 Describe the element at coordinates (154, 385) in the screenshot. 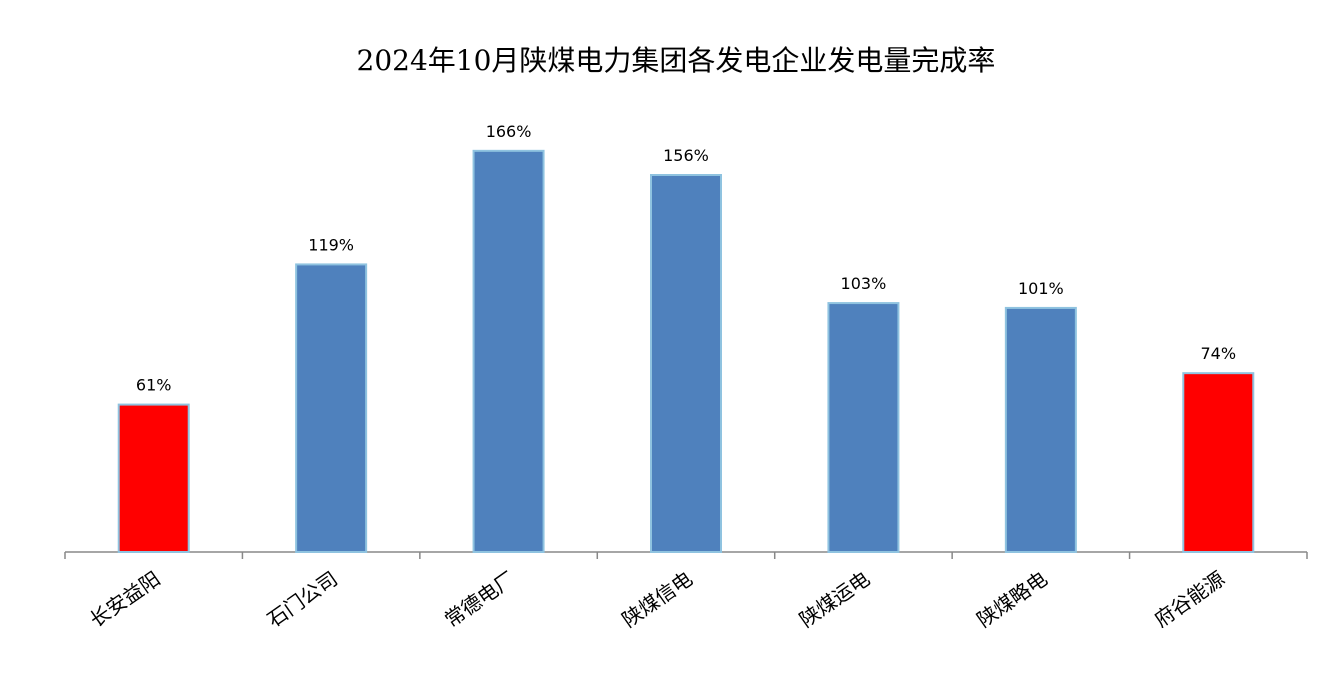

I see `data-label: 61%` at that location.